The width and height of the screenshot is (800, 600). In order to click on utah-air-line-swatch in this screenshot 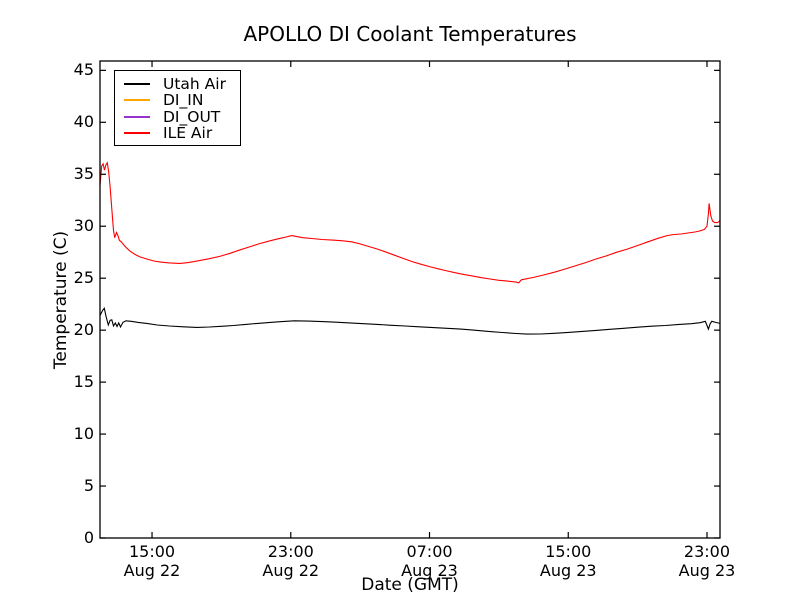, I will do `click(137, 84)`.